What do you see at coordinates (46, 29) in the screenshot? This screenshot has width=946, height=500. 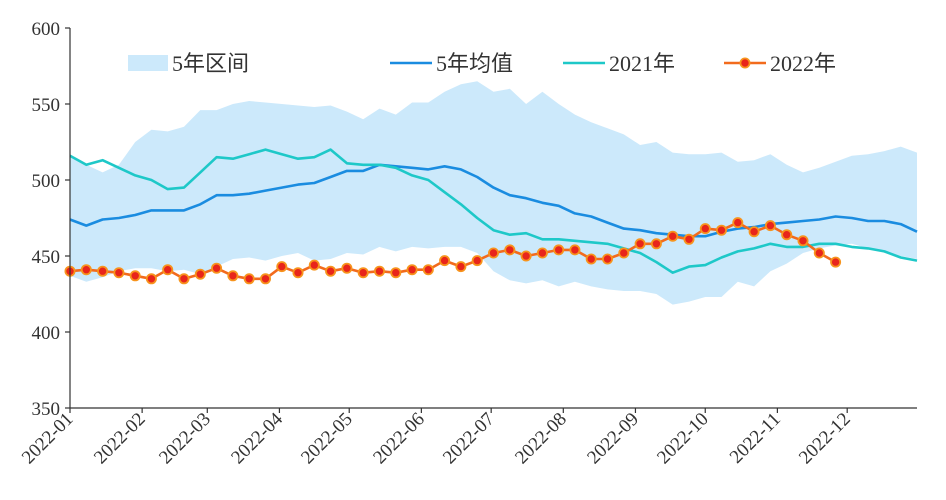 I see `y-tick-label: 600` at bounding box center [46, 29].